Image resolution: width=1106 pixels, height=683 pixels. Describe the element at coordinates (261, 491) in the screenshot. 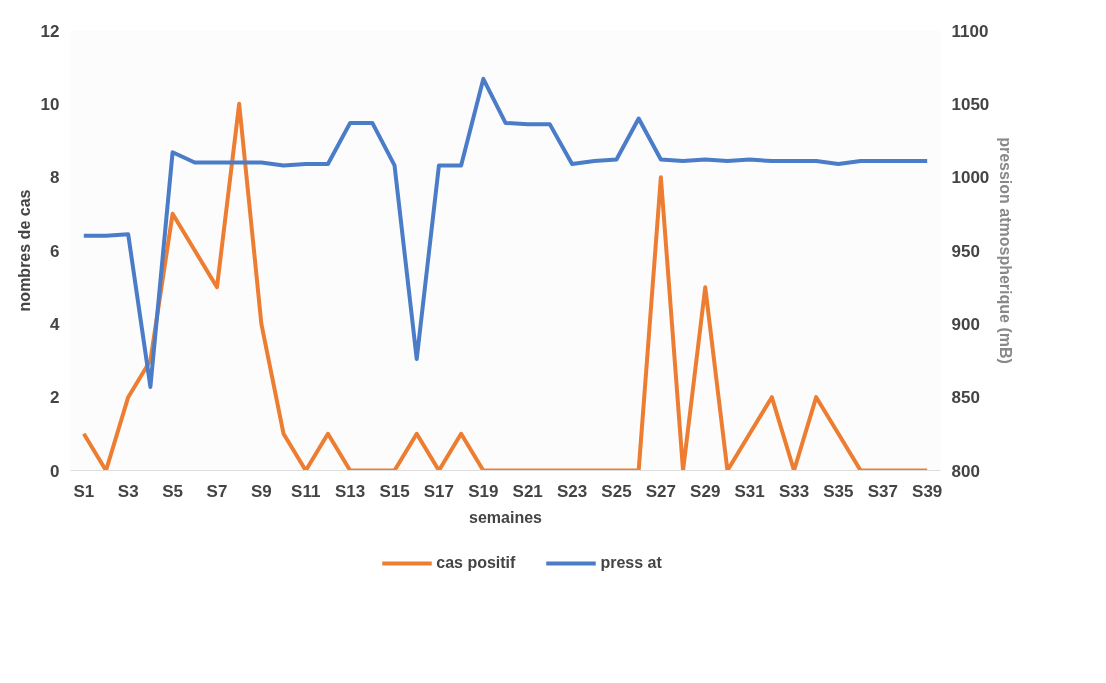

I see `x-tick-label: S9` at that location.